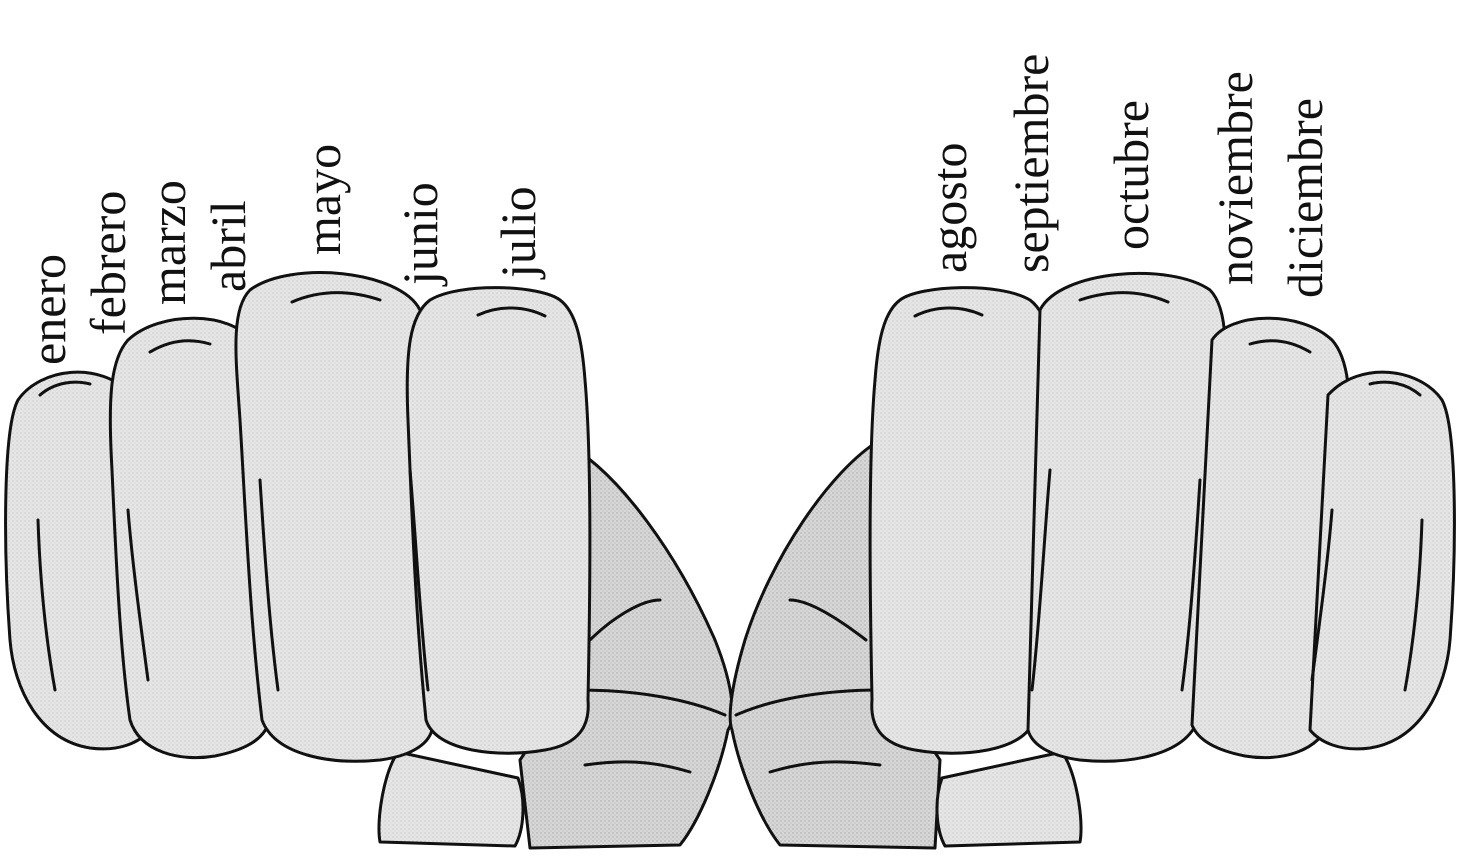 The image size is (1460, 860). What do you see at coordinates (228, 246) in the screenshot?
I see `month-label-abril: abril` at bounding box center [228, 246].